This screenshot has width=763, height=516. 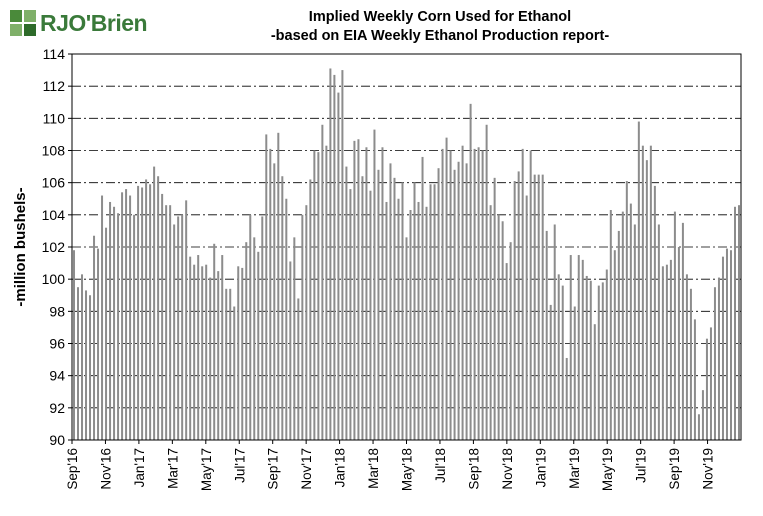 What do you see at coordinates (54, 54) in the screenshot?
I see `y-tick-label: 114` at bounding box center [54, 54].